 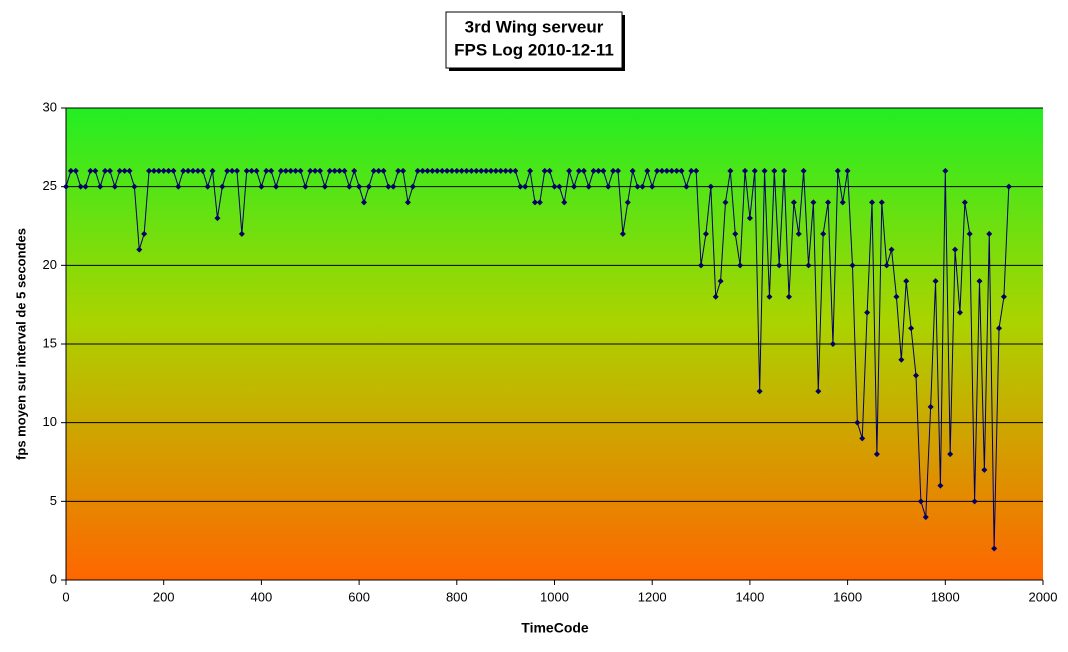 I want to click on y-tick-label: 15, so click(x=50, y=342).